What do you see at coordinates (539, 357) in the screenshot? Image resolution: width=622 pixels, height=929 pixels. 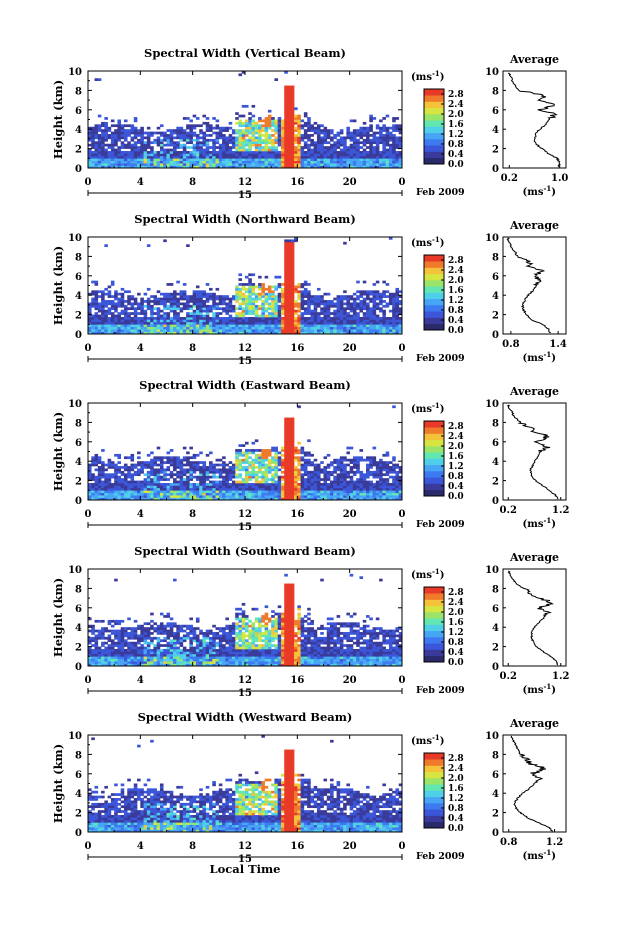 I see `profile-x-label: (ms-1)` at bounding box center [539, 357].